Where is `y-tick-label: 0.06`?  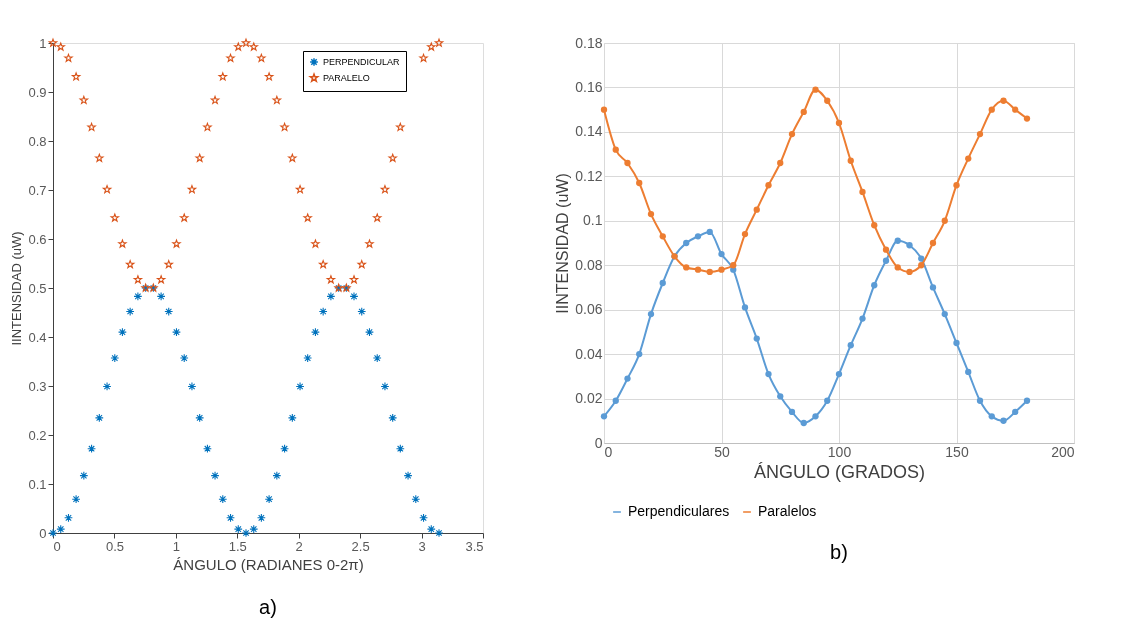 y-tick-label: 0.06 is located at coordinates (589, 309).